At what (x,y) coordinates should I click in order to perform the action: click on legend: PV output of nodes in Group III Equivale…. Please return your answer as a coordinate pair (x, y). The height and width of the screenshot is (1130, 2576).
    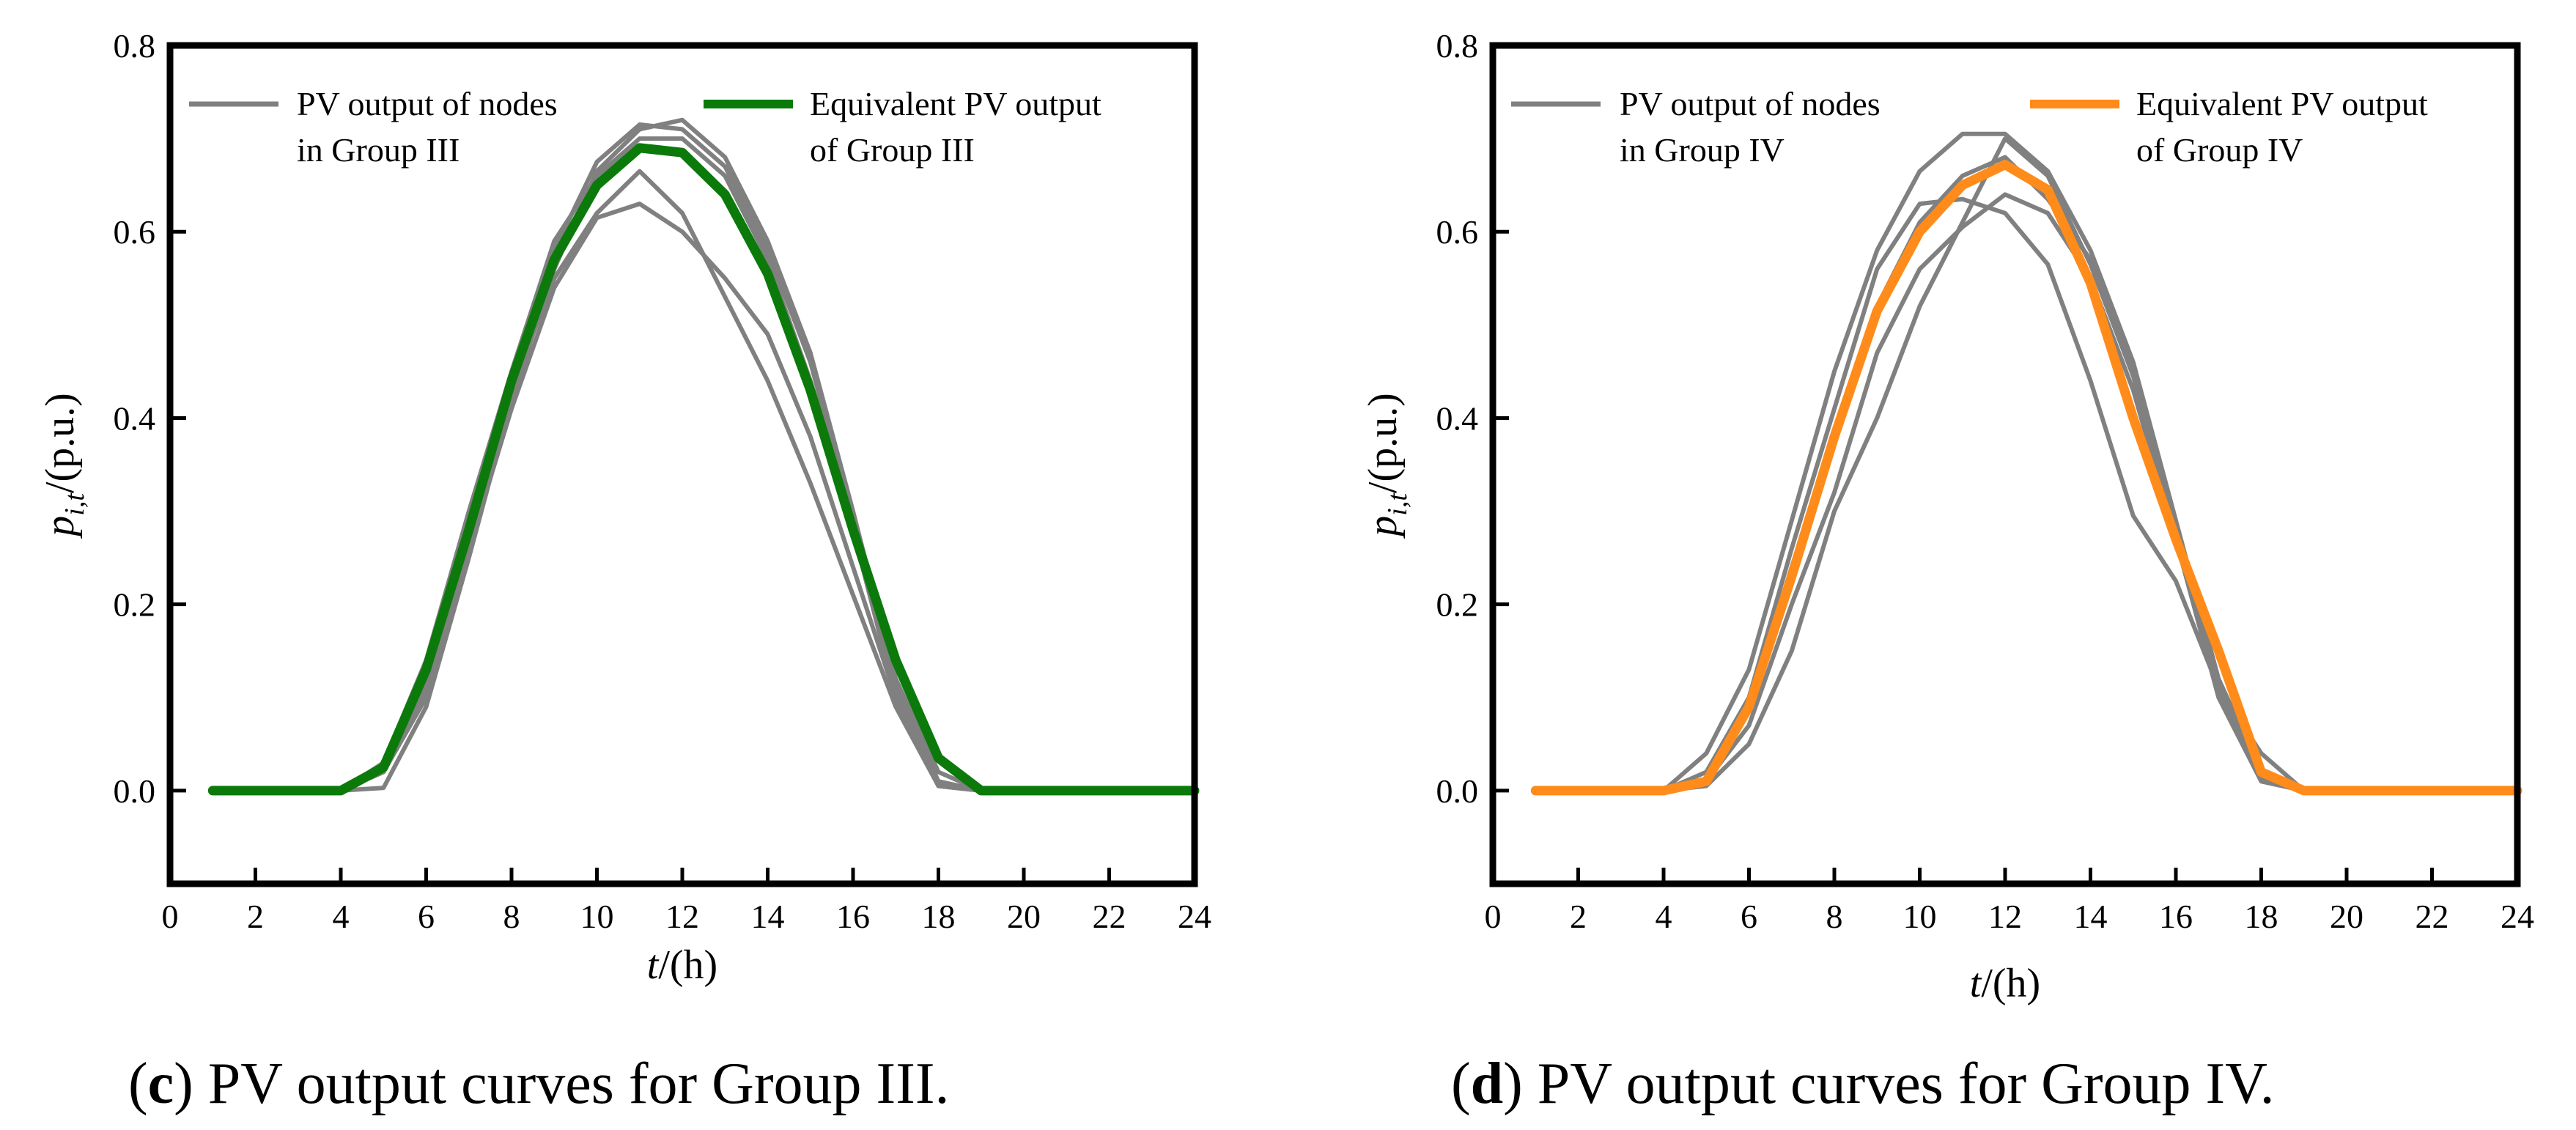
    Looking at the image, I should click on (645, 127).